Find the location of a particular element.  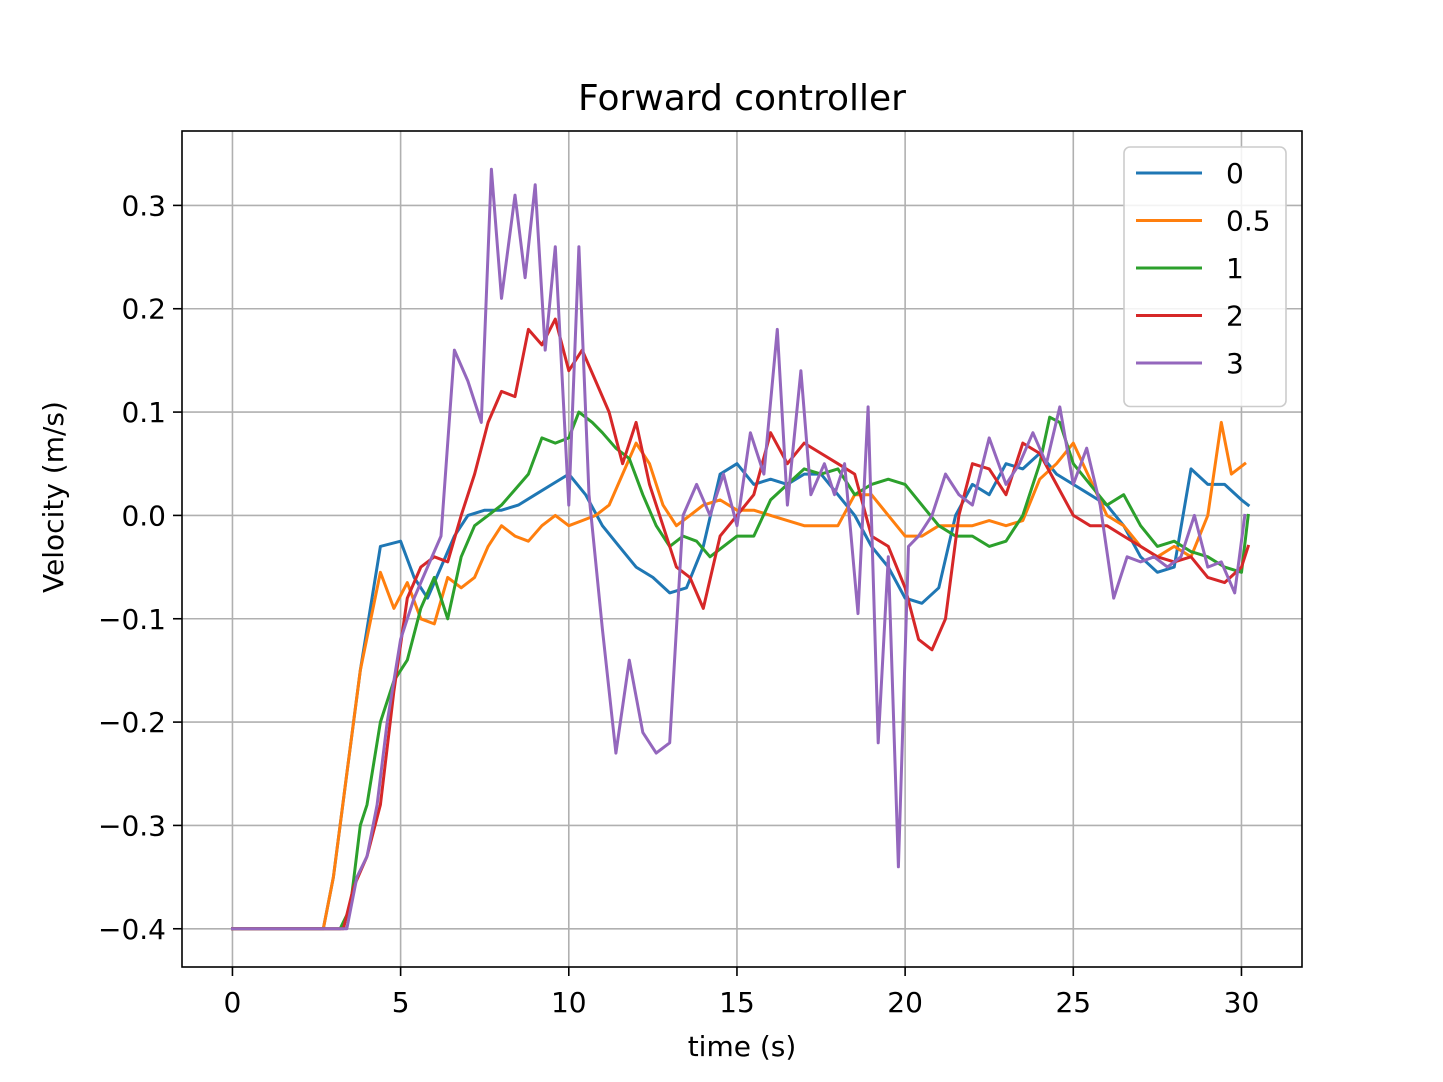

y-axis-ticks: 0.3 0.2 0.1 0.0 −0.1 −0.2 −0.3 −0.4 is located at coordinates (140, 567).